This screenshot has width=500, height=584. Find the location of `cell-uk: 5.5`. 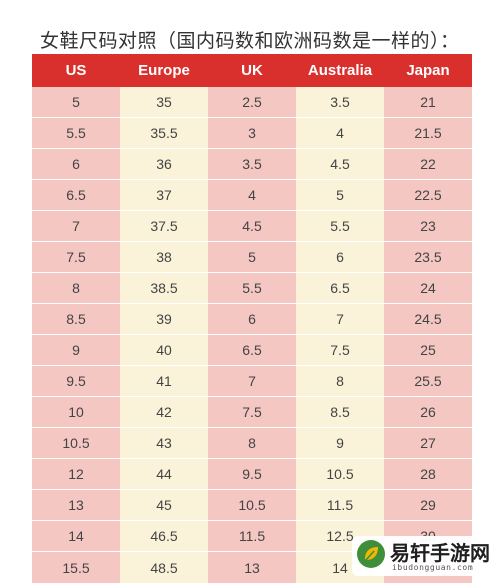

cell-uk: 5.5 is located at coordinates (252, 288).